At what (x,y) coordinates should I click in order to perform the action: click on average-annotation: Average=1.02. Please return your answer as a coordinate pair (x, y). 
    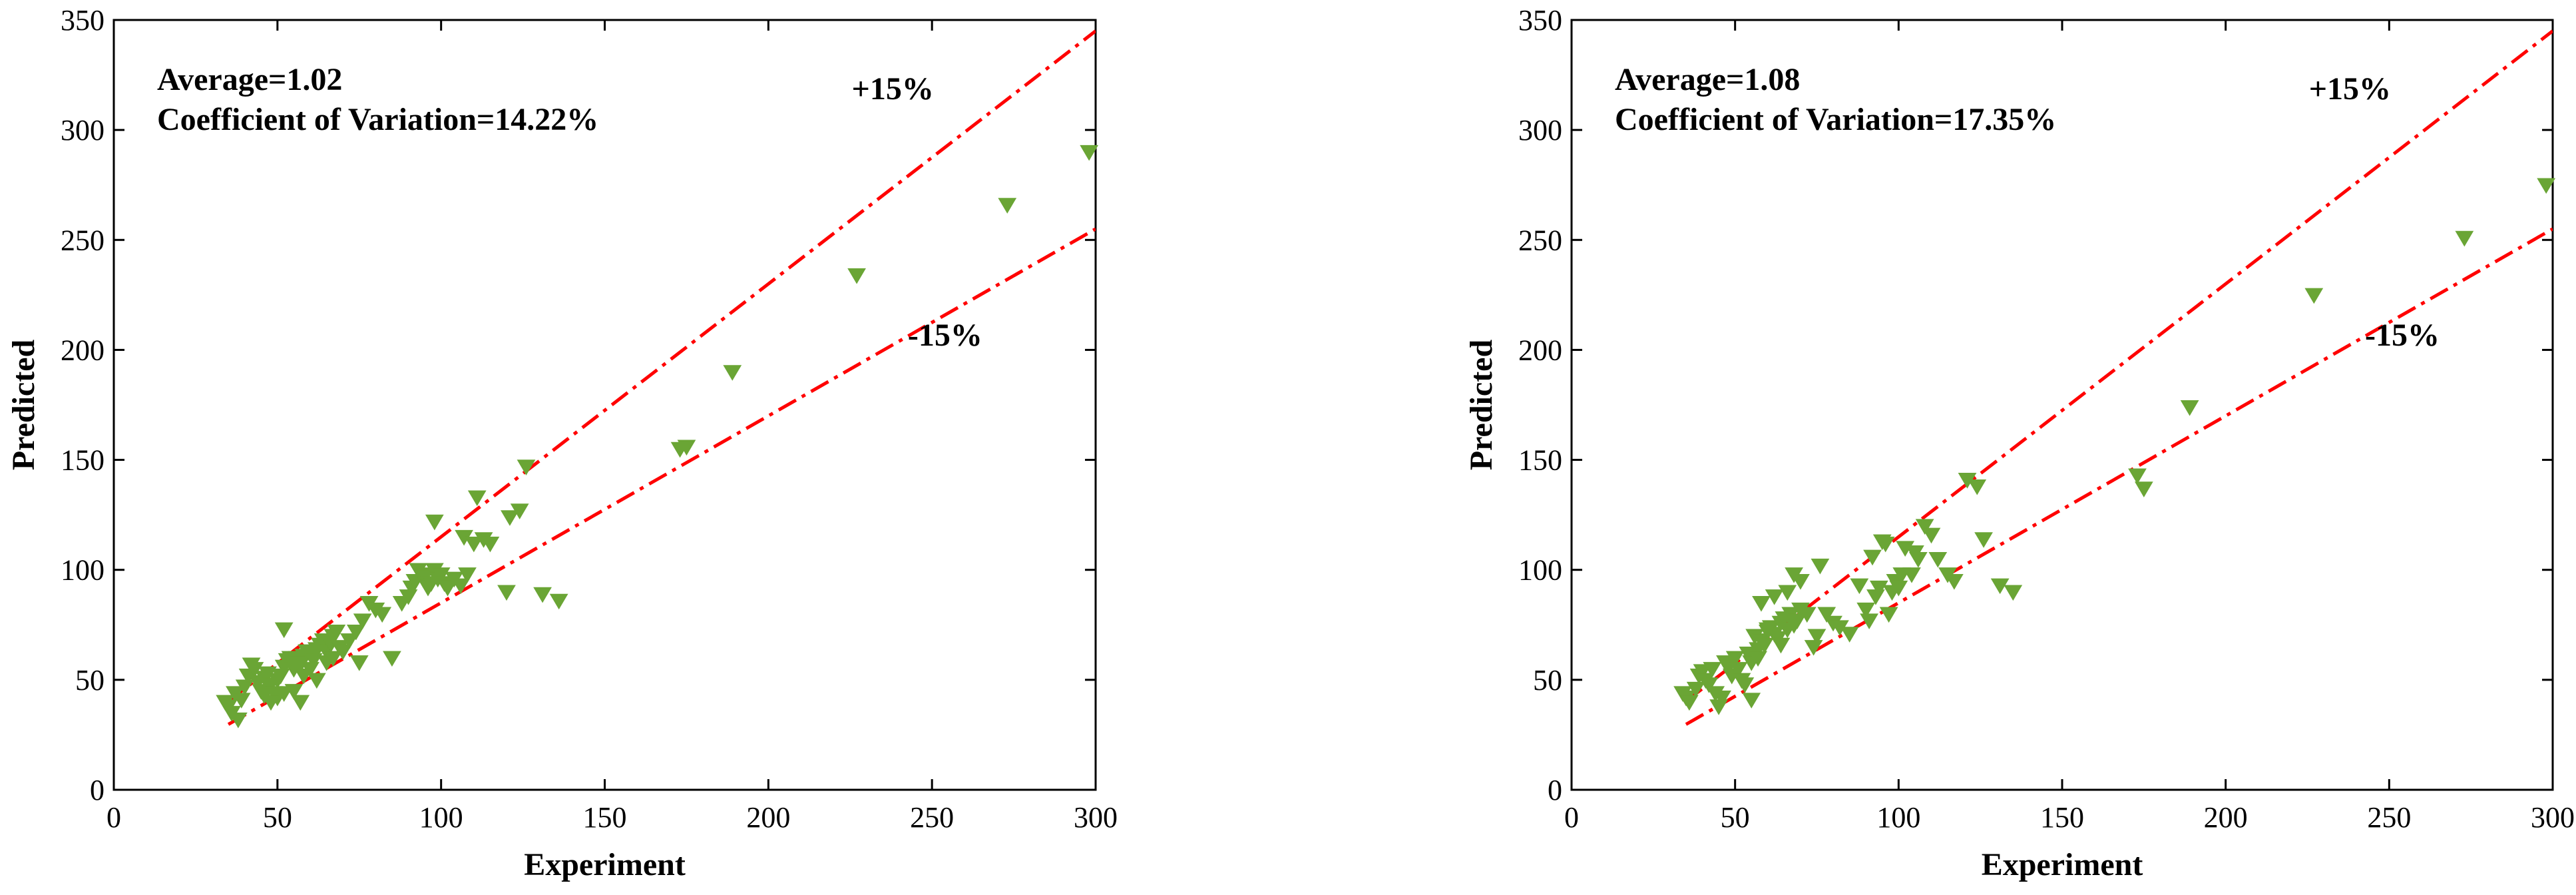
    Looking at the image, I should click on (249, 79).